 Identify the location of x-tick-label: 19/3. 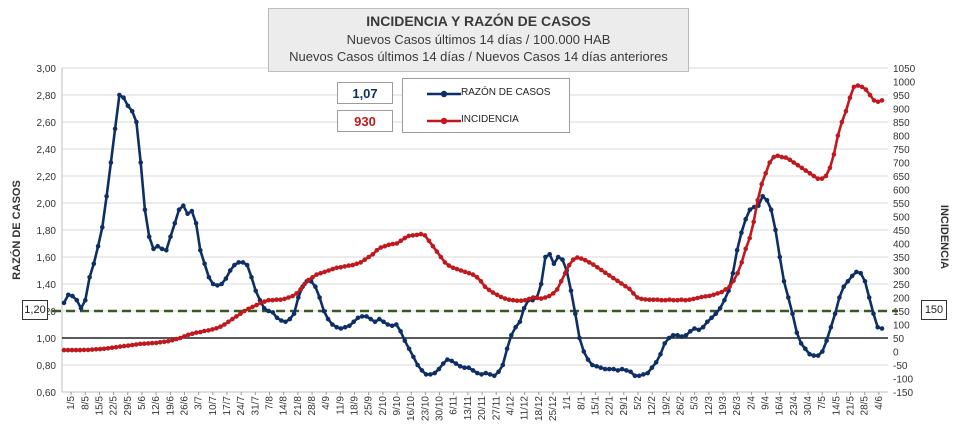
(723, 406).